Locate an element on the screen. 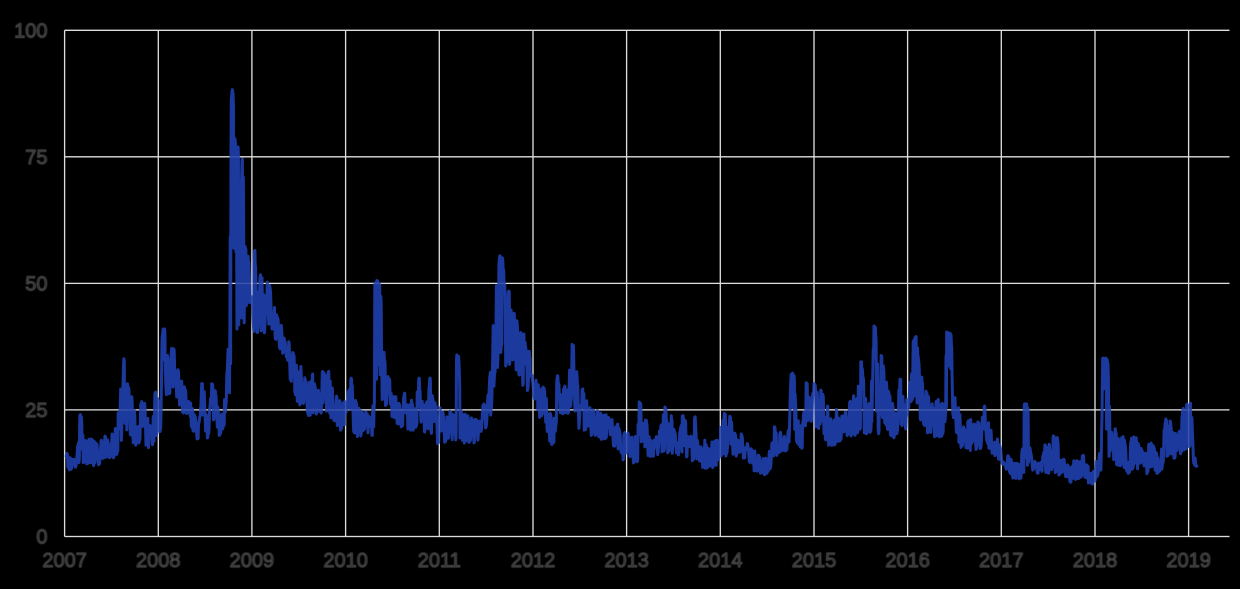  svg-text: 50 is located at coordinates (36, 284).